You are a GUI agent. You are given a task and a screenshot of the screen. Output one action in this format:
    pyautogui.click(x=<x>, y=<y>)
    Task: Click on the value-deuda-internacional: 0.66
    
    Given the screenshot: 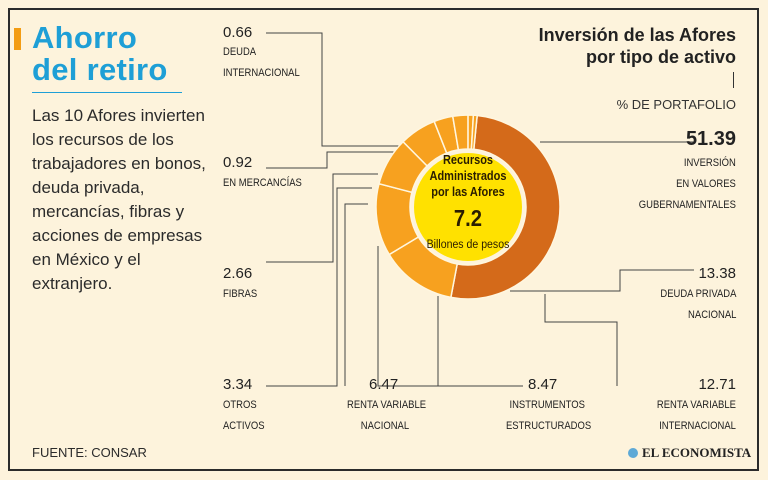 What is the action you would take?
    pyautogui.click(x=238, y=32)
    